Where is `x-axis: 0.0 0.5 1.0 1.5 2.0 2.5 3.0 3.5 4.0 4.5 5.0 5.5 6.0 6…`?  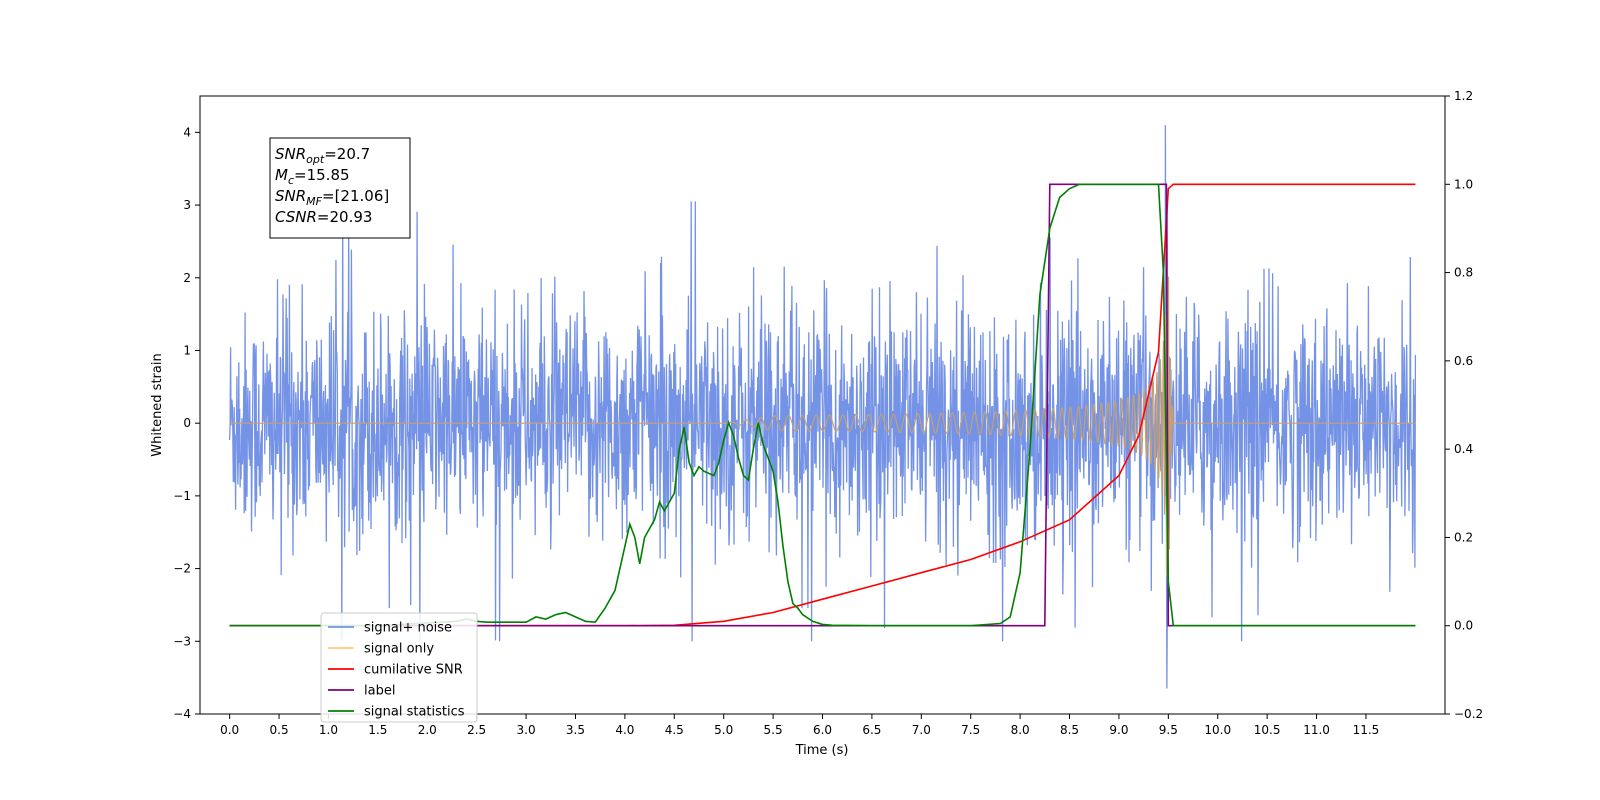 x-axis: 0.0 0.5 1.0 1.5 2.0 2.5 3.0 3.5 4.0 4.5 5.0 5.5 6.0 6… is located at coordinates (799, 725).